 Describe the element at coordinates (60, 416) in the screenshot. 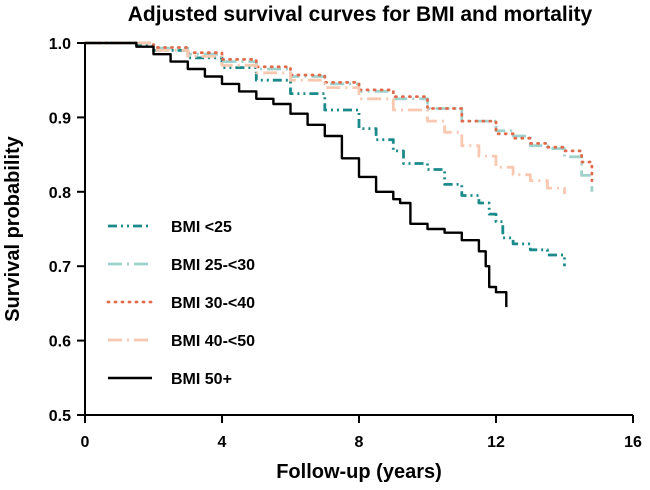

I see `y-tick-label: 0.5` at that location.